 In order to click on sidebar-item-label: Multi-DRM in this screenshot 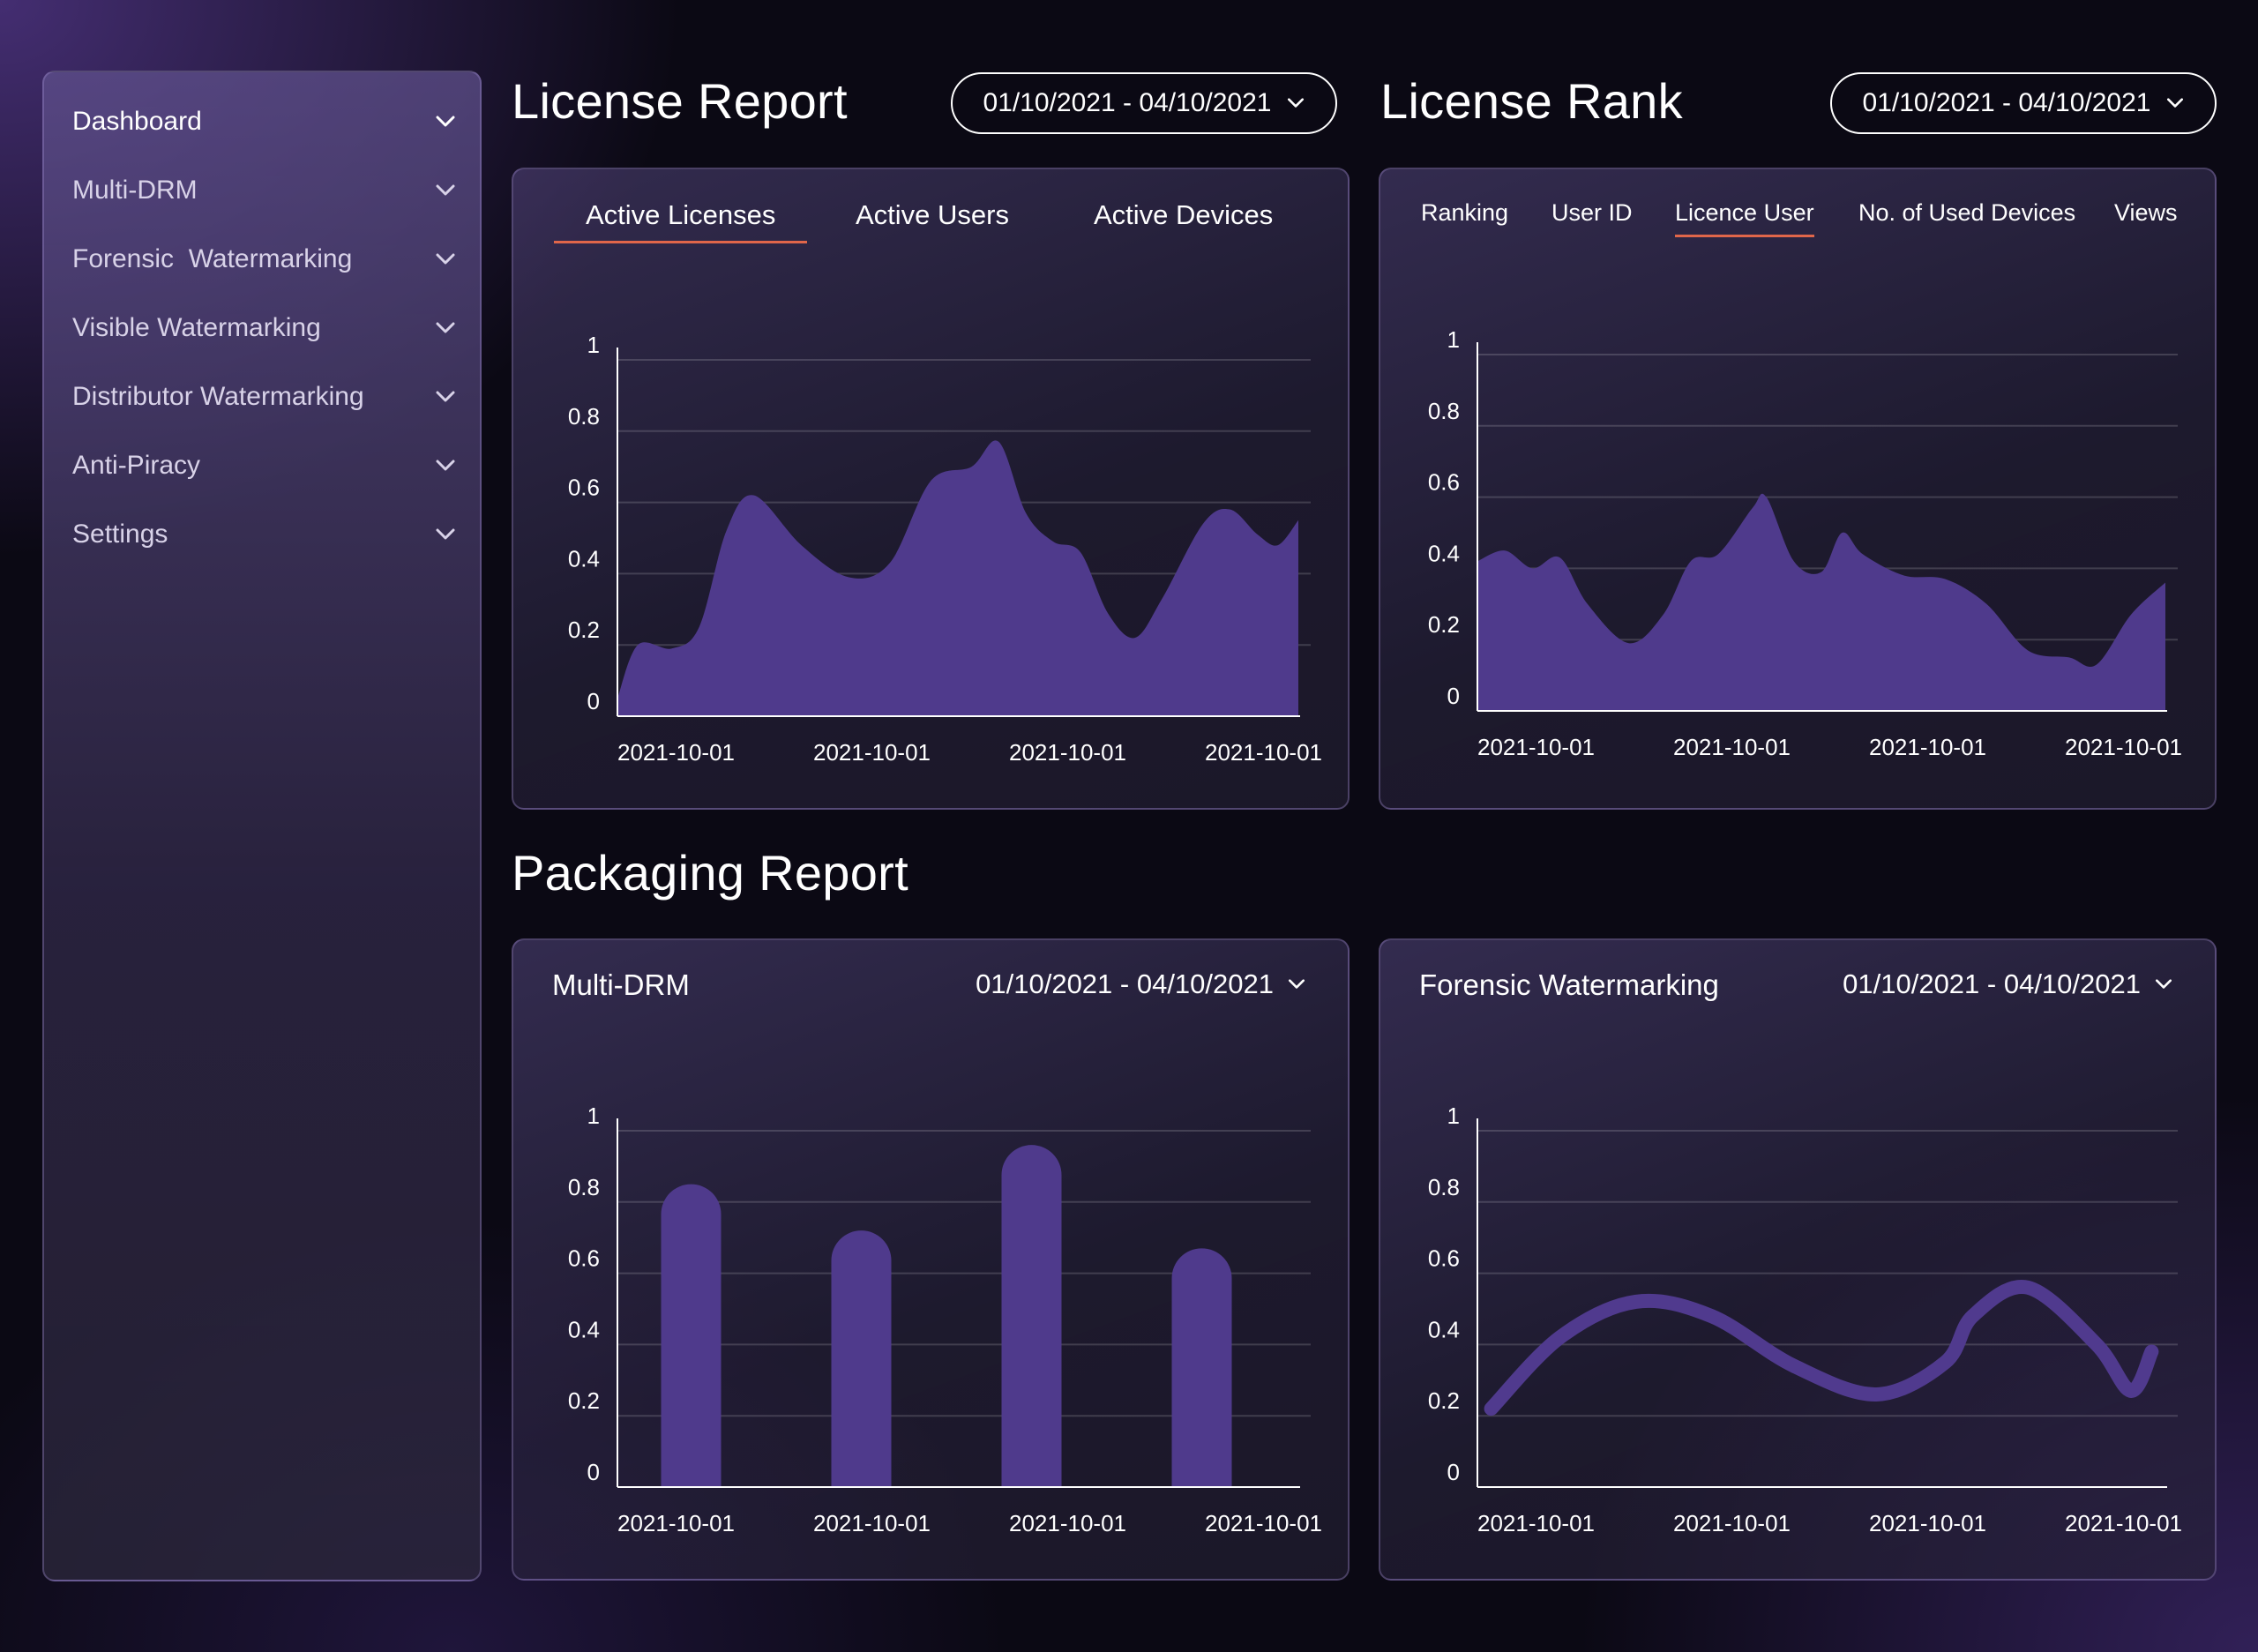, I will do `click(135, 190)`.